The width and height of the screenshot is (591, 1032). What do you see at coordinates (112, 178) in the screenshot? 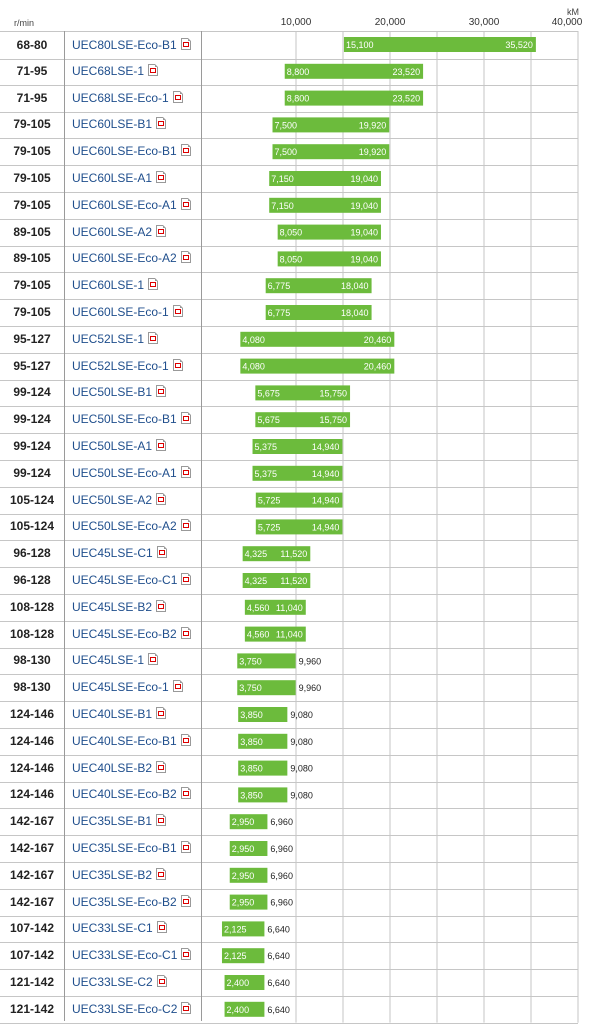
I see `engine-model-link: UEC60LSE-A1` at bounding box center [112, 178].